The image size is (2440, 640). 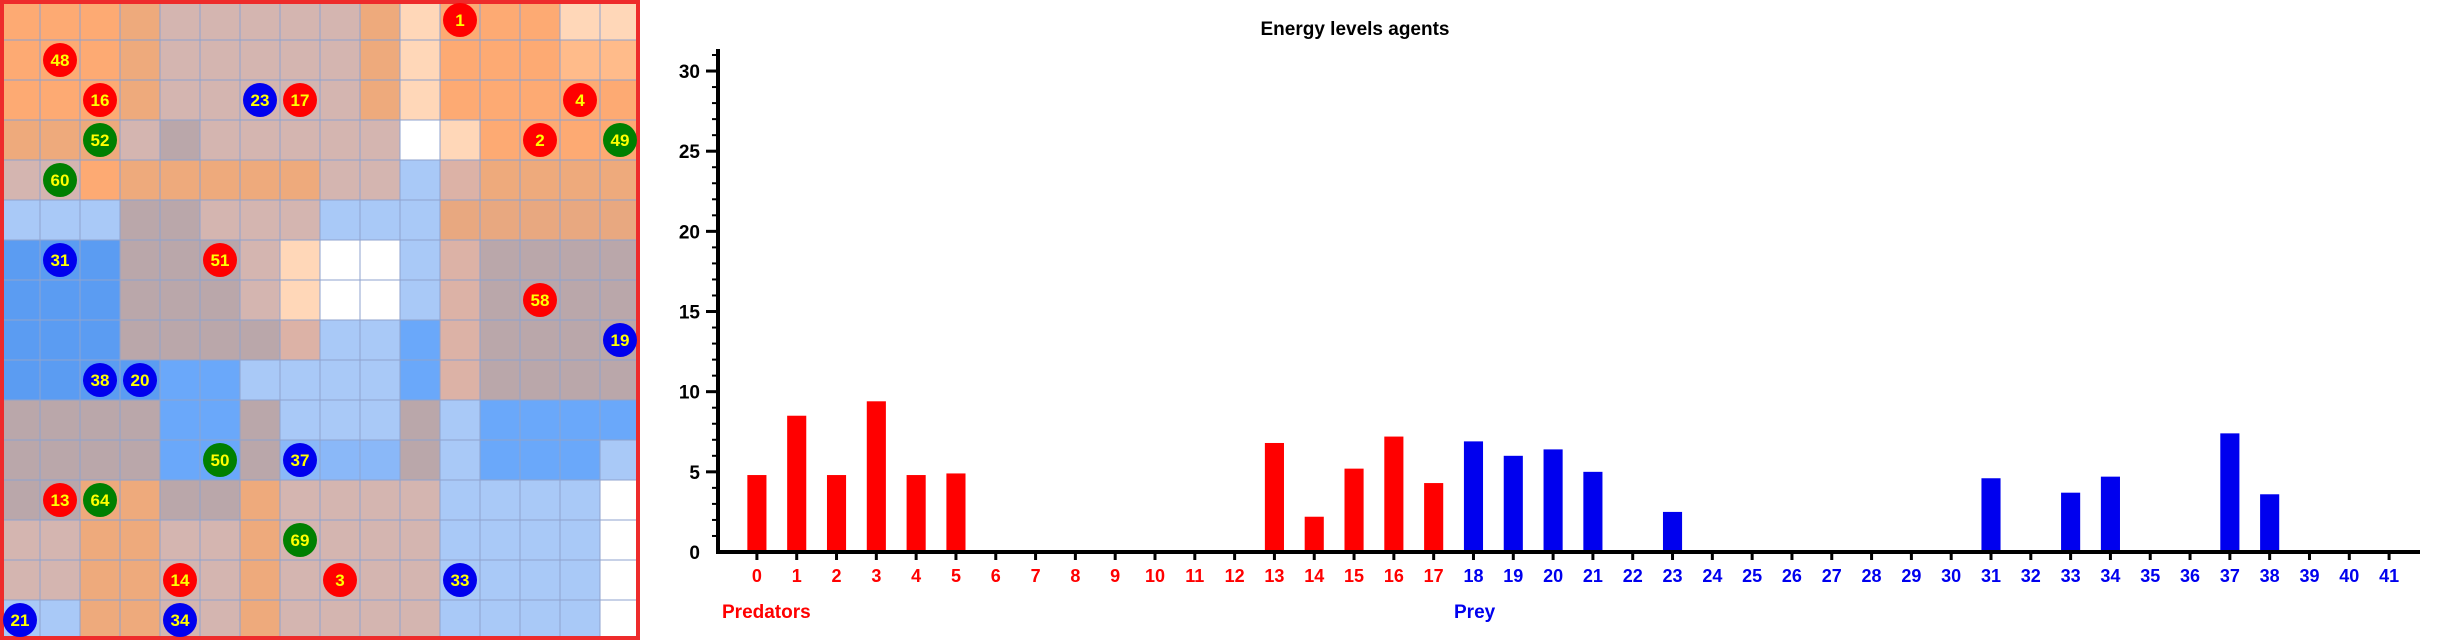 I want to click on agent-marker: 48, so click(x=60, y=60).